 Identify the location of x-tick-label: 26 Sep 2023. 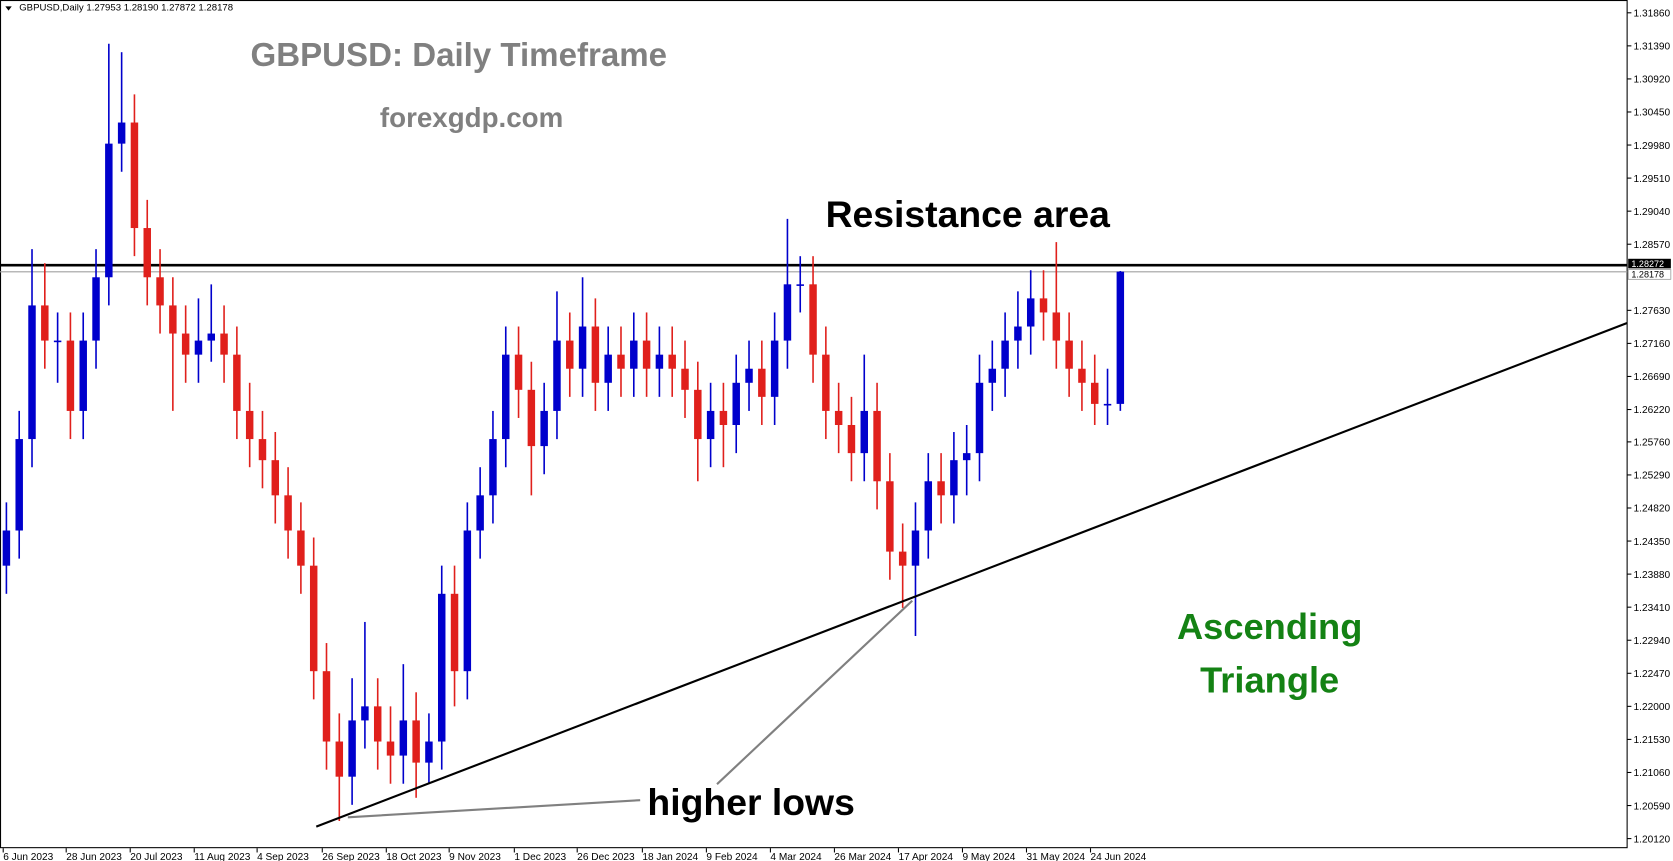
(351, 856).